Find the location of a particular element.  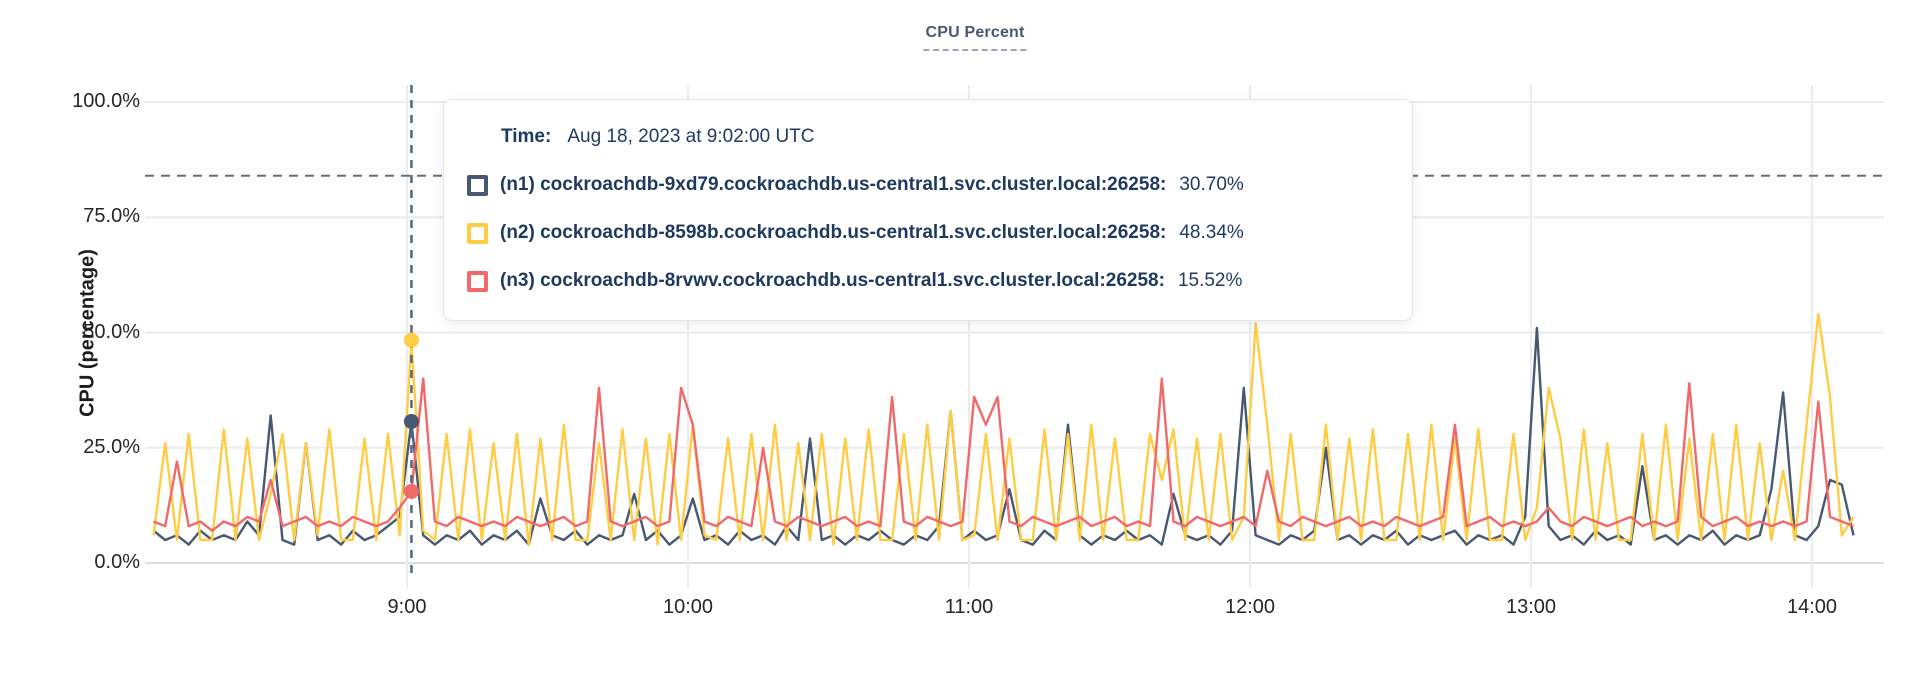

x-tick-10: 10:00 is located at coordinates (688, 607).